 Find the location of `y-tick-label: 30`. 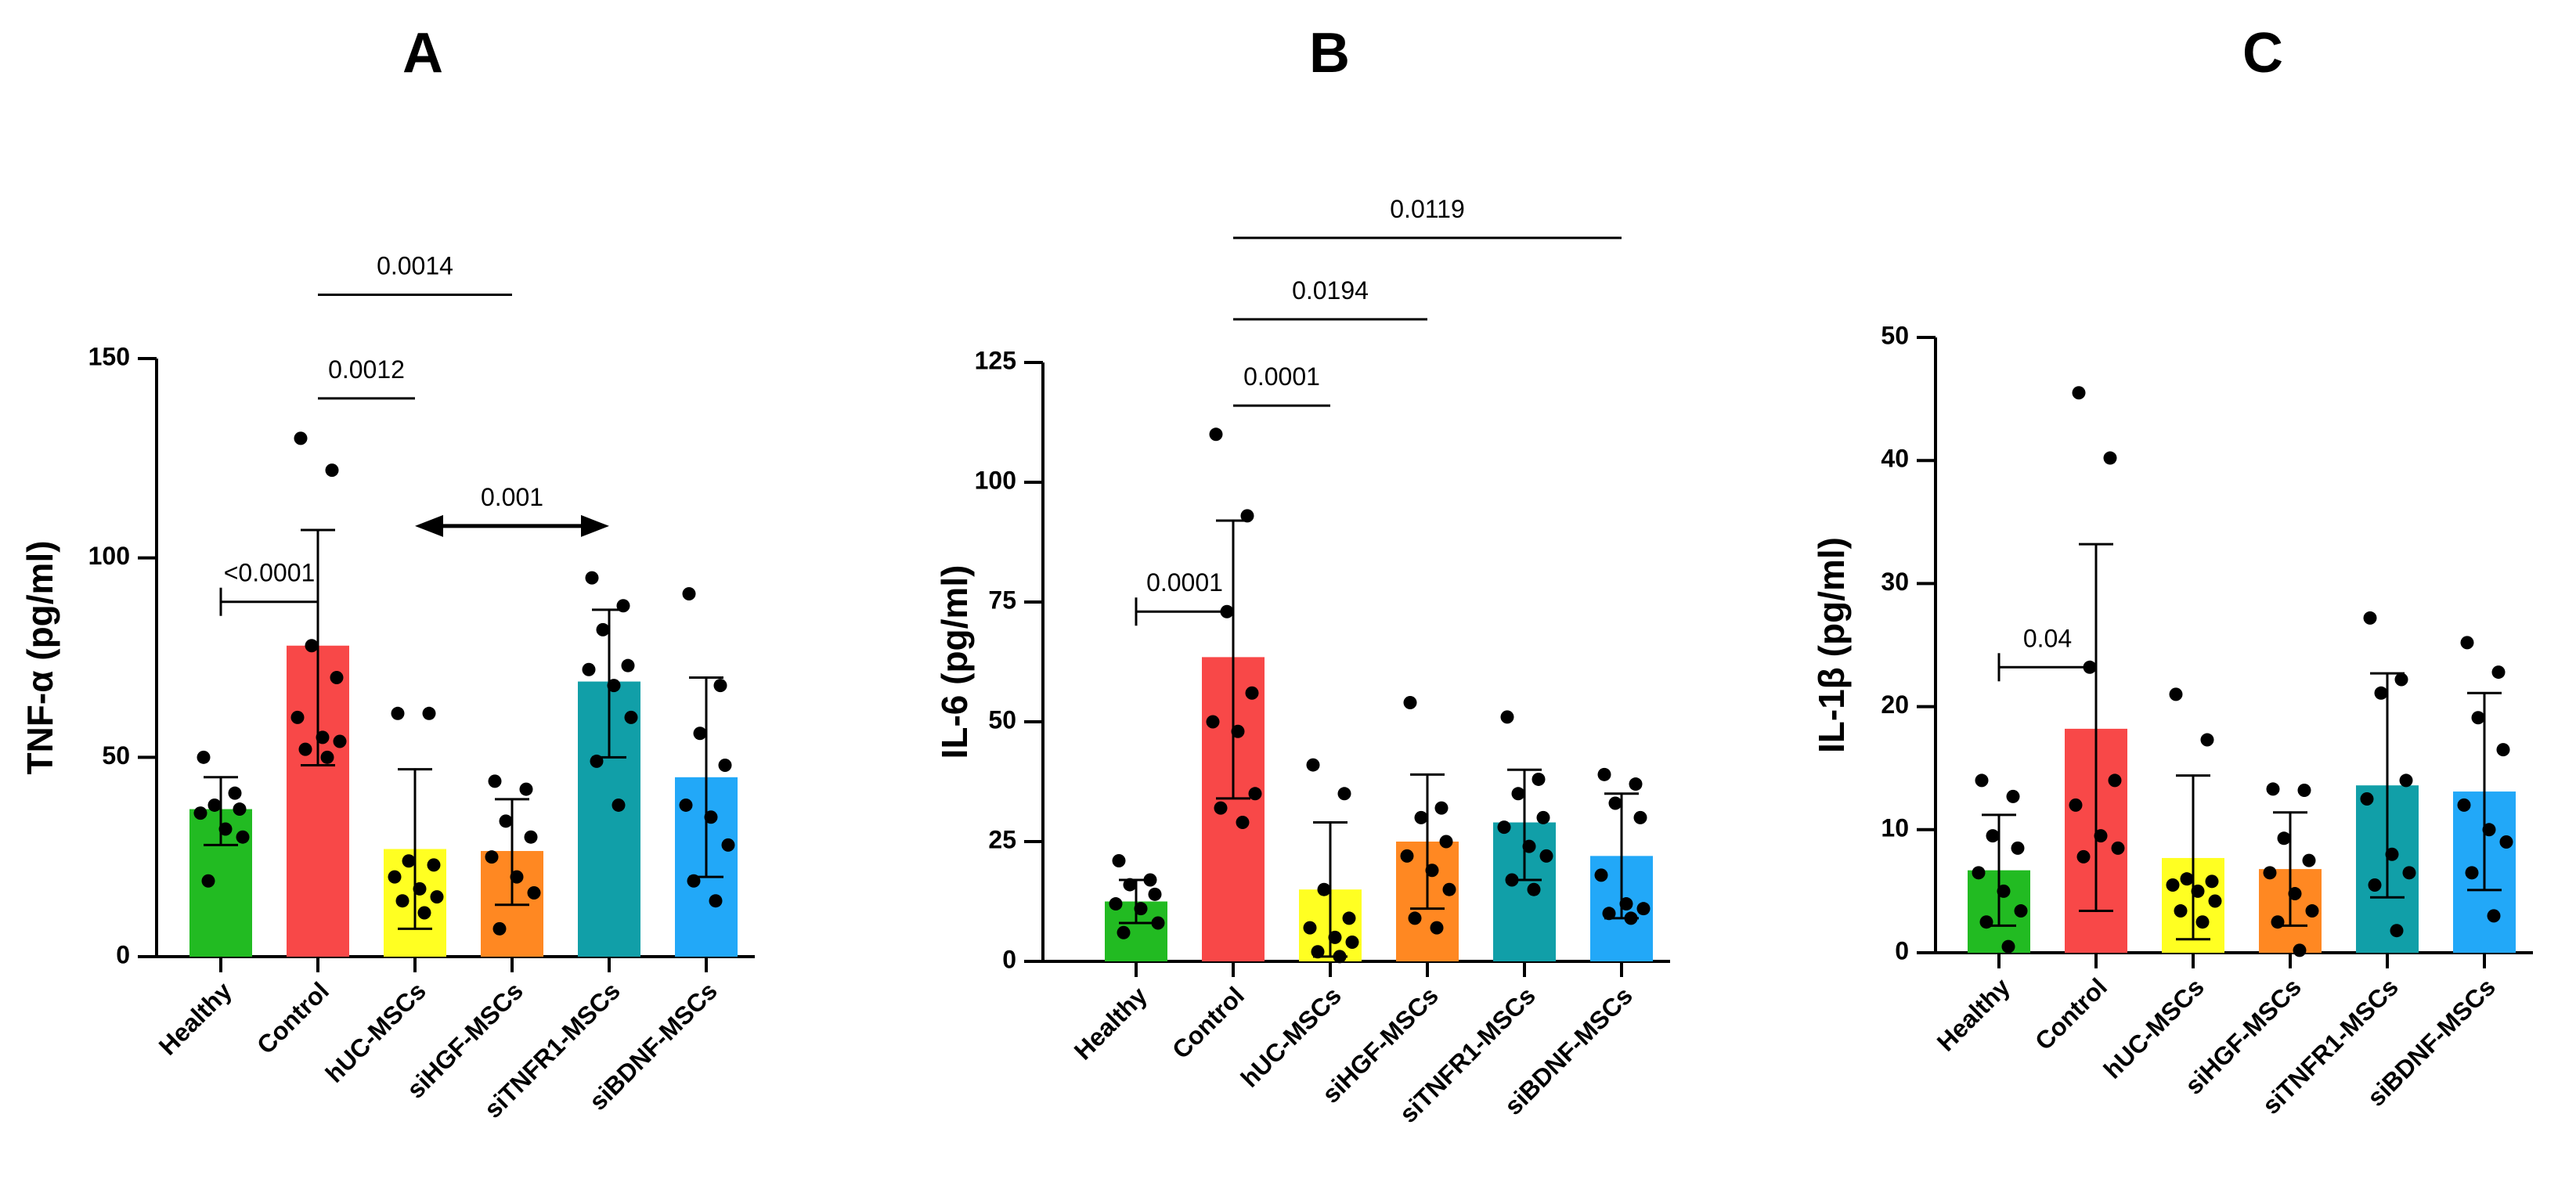

y-tick-label: 30 is located at coordinates (1895, 582).